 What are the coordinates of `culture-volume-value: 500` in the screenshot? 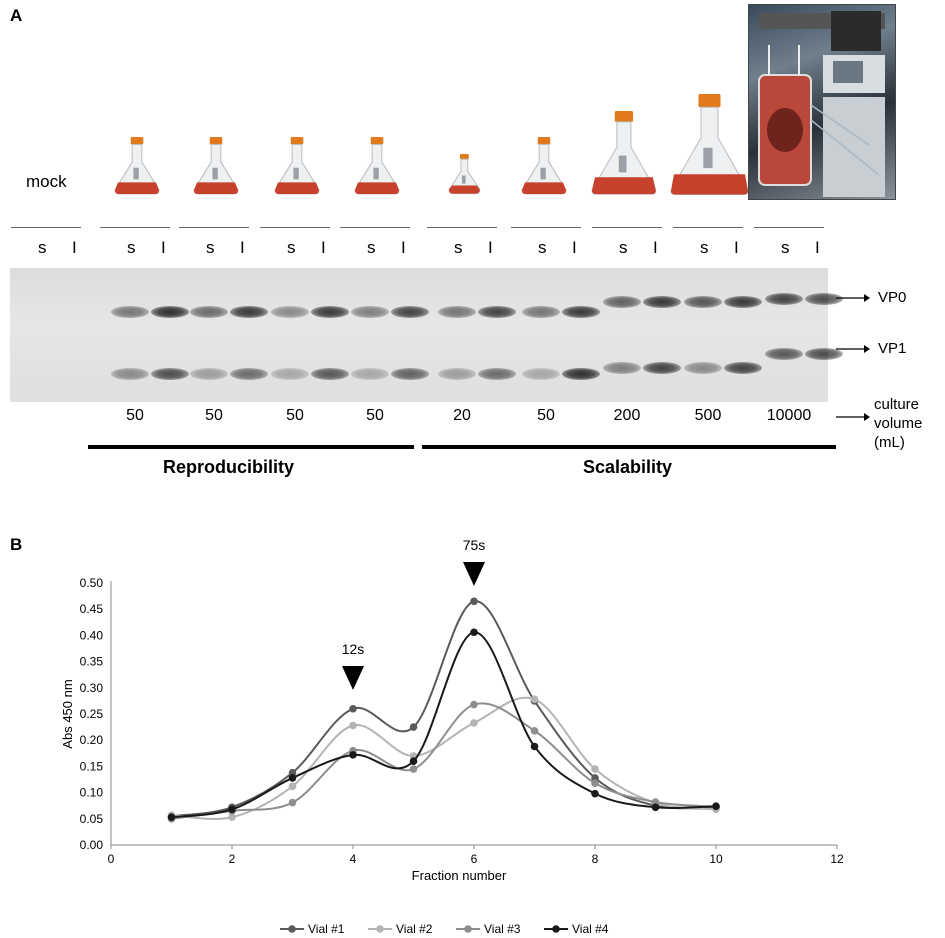 It's located at (708, 415).